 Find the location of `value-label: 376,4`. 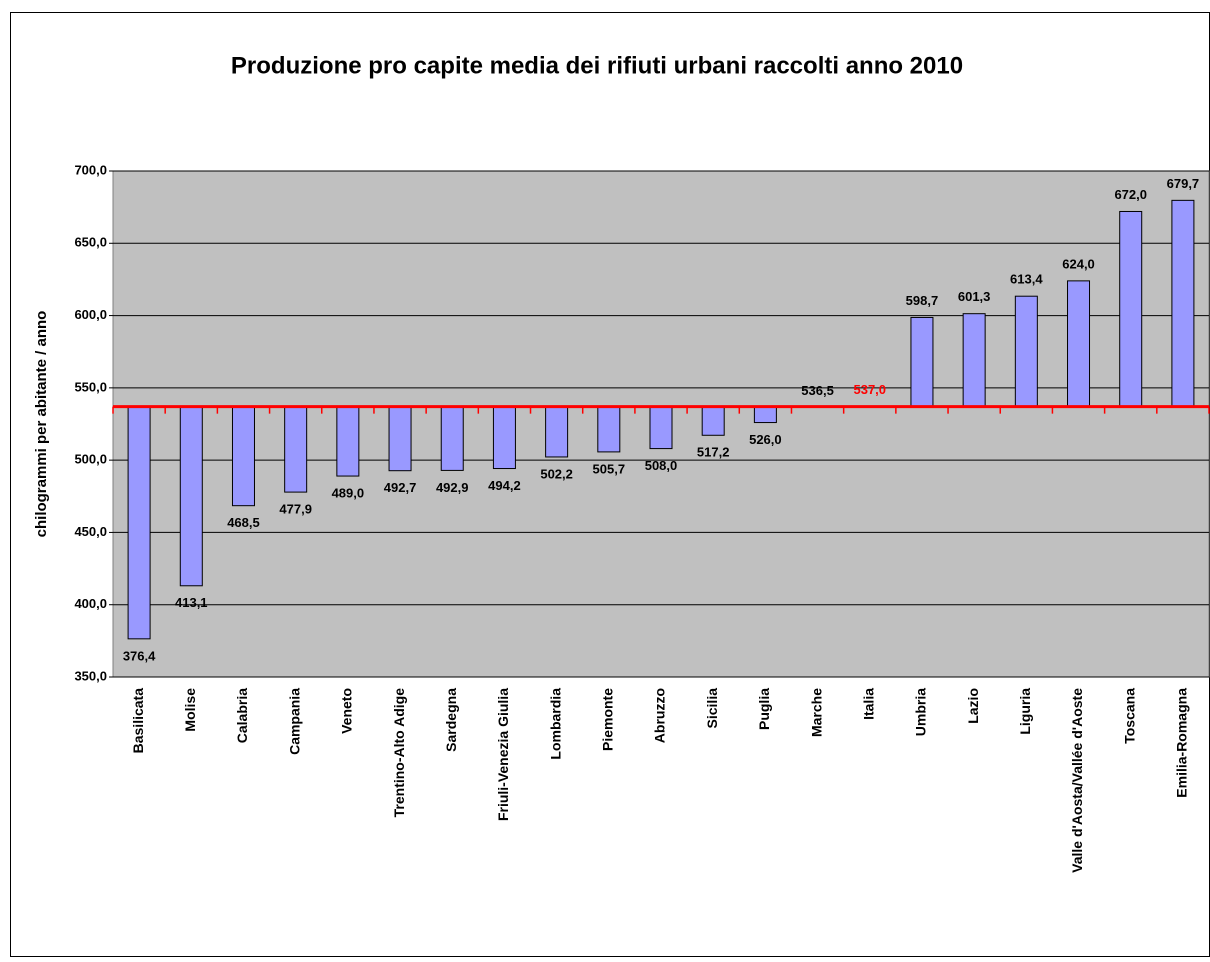

value-label: 376,4 is located at coordinates (139, 655).